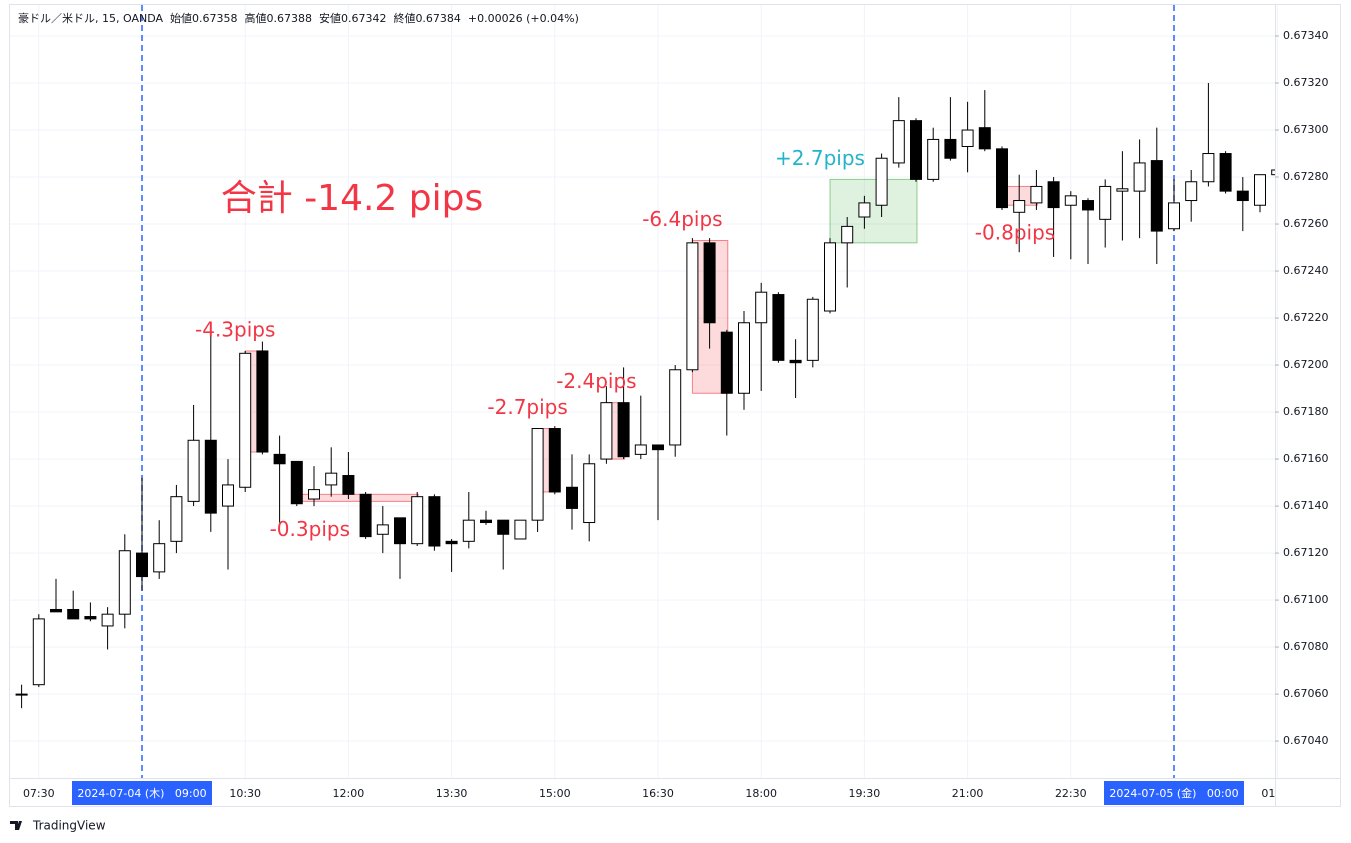  I want to click on y-tick-label: 0.67060, so click(1306, 693).